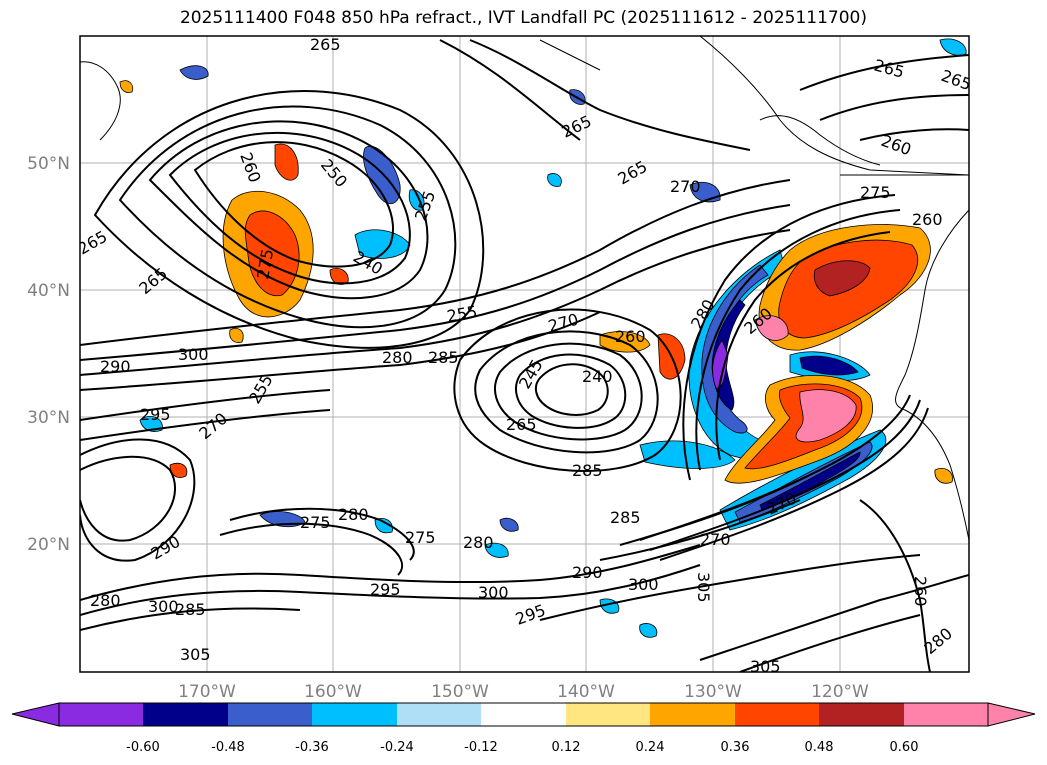 This screenshot has height=765, width=1047. I want to click on lon-label: 160°W, so click(333, 692).